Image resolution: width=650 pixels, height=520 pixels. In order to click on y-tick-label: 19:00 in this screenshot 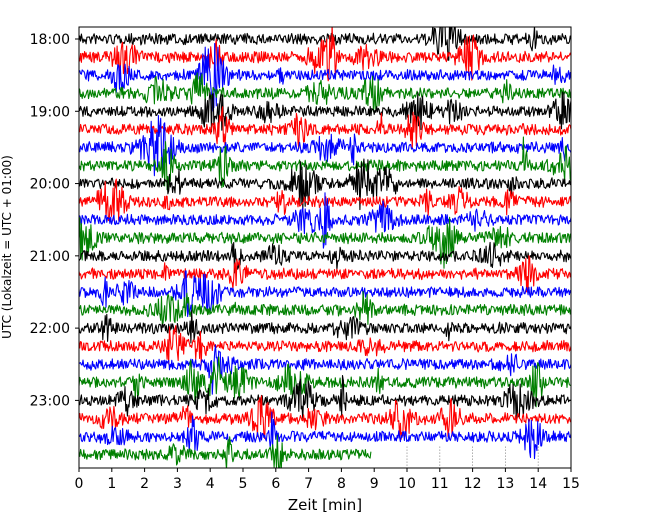, I will do `click(50, 112)`.